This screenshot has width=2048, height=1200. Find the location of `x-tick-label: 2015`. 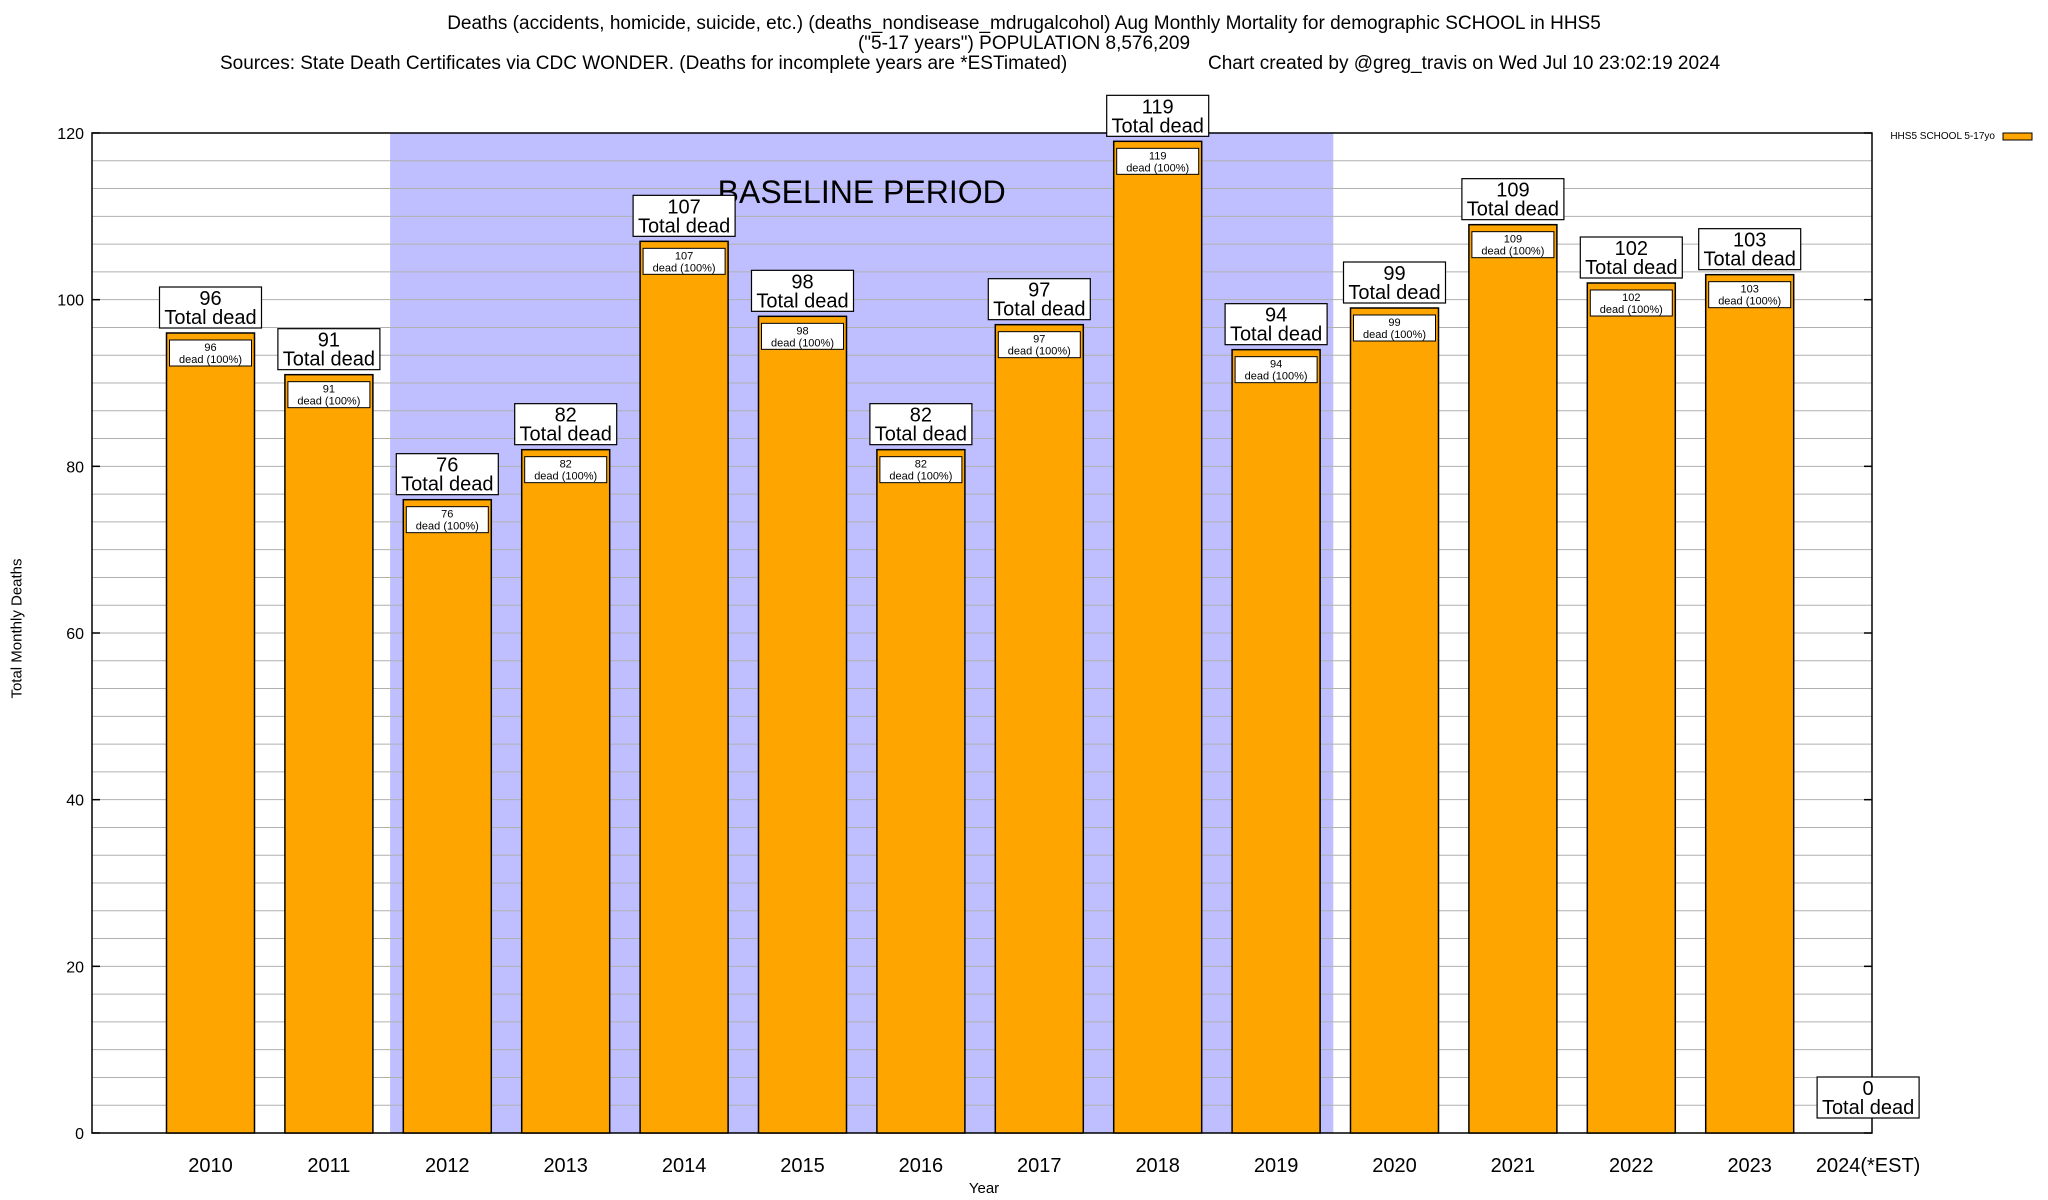

x-tick-label: 2015 is located at coordinates (802, 1166).